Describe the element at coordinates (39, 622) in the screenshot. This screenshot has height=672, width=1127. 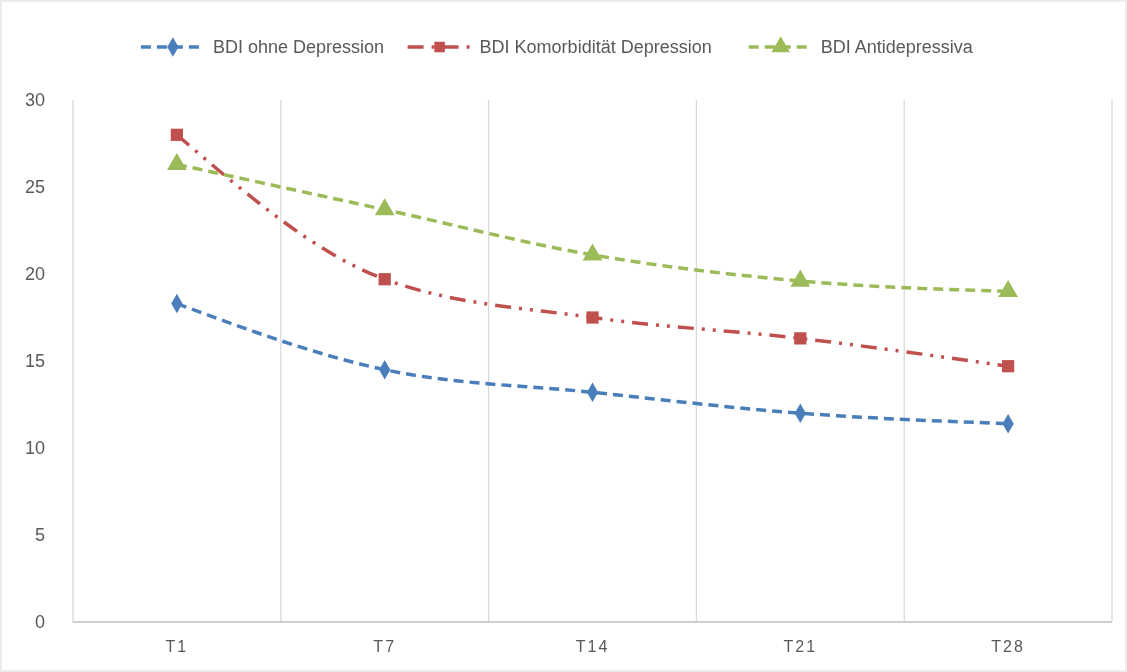
I see `y-tick-label: 0` at that location.